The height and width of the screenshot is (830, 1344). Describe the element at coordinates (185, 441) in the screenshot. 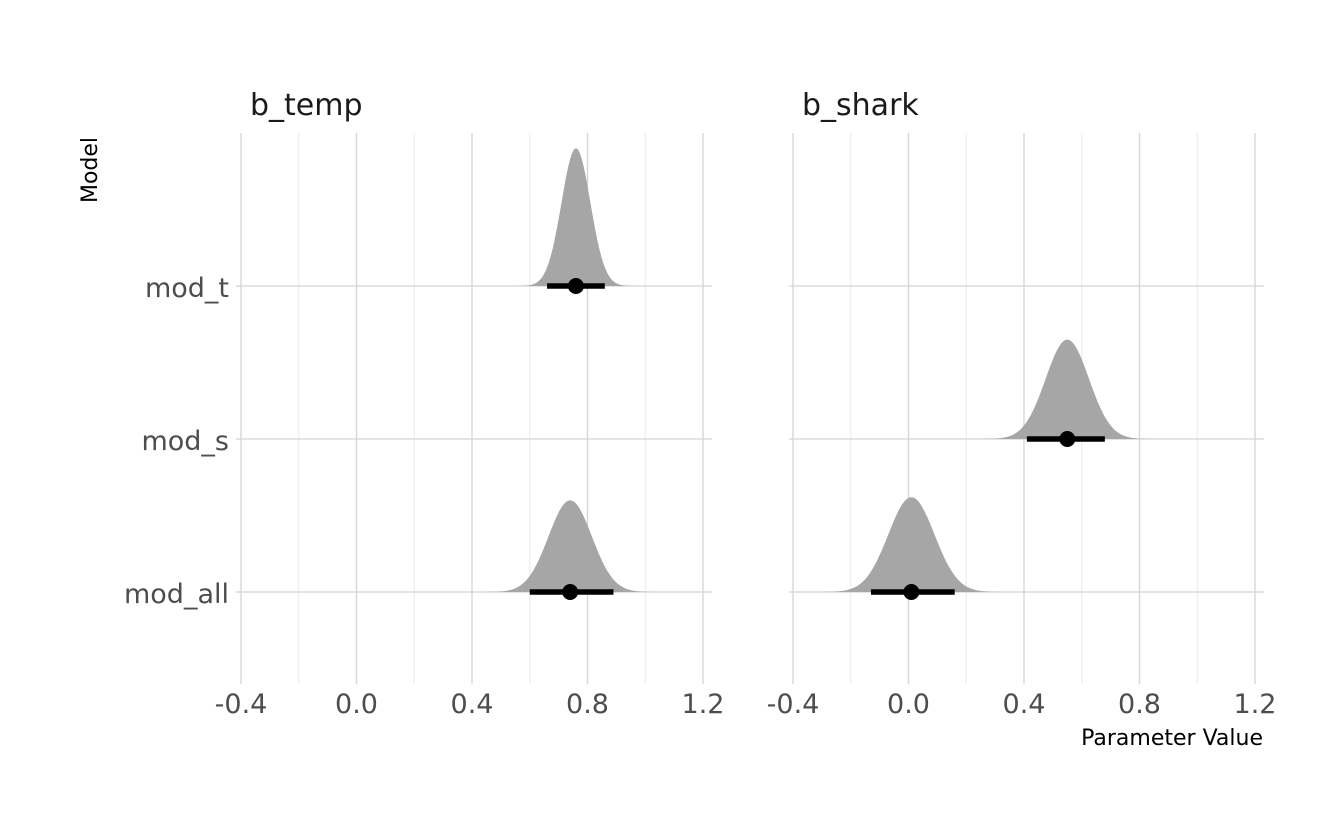

I see `y-tick-label: mod_s` at that location.